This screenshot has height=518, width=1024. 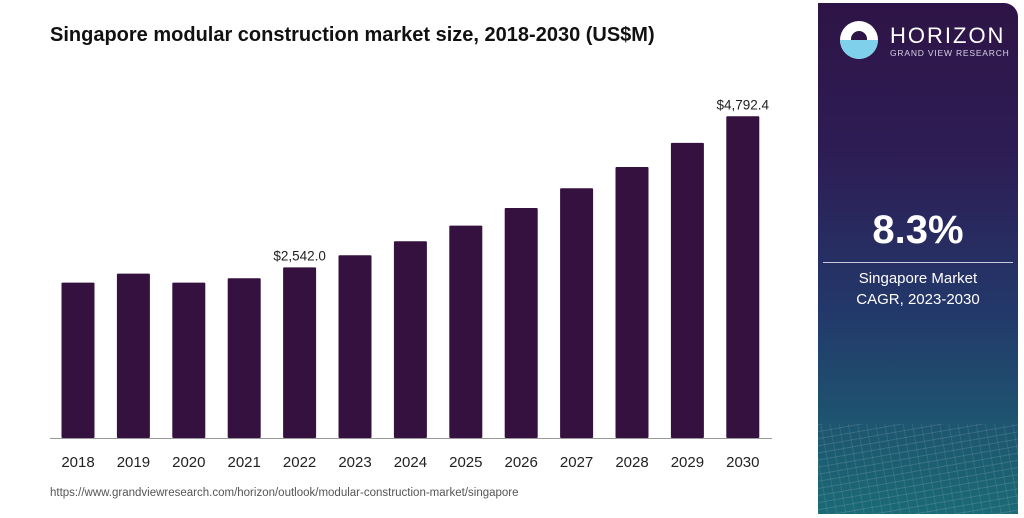 What do you see at coordinates (950, 53) in the screenshot?
I see `brand-subtitle: GRAND VIEW RESEARCH` at bounding box center [950, 53].